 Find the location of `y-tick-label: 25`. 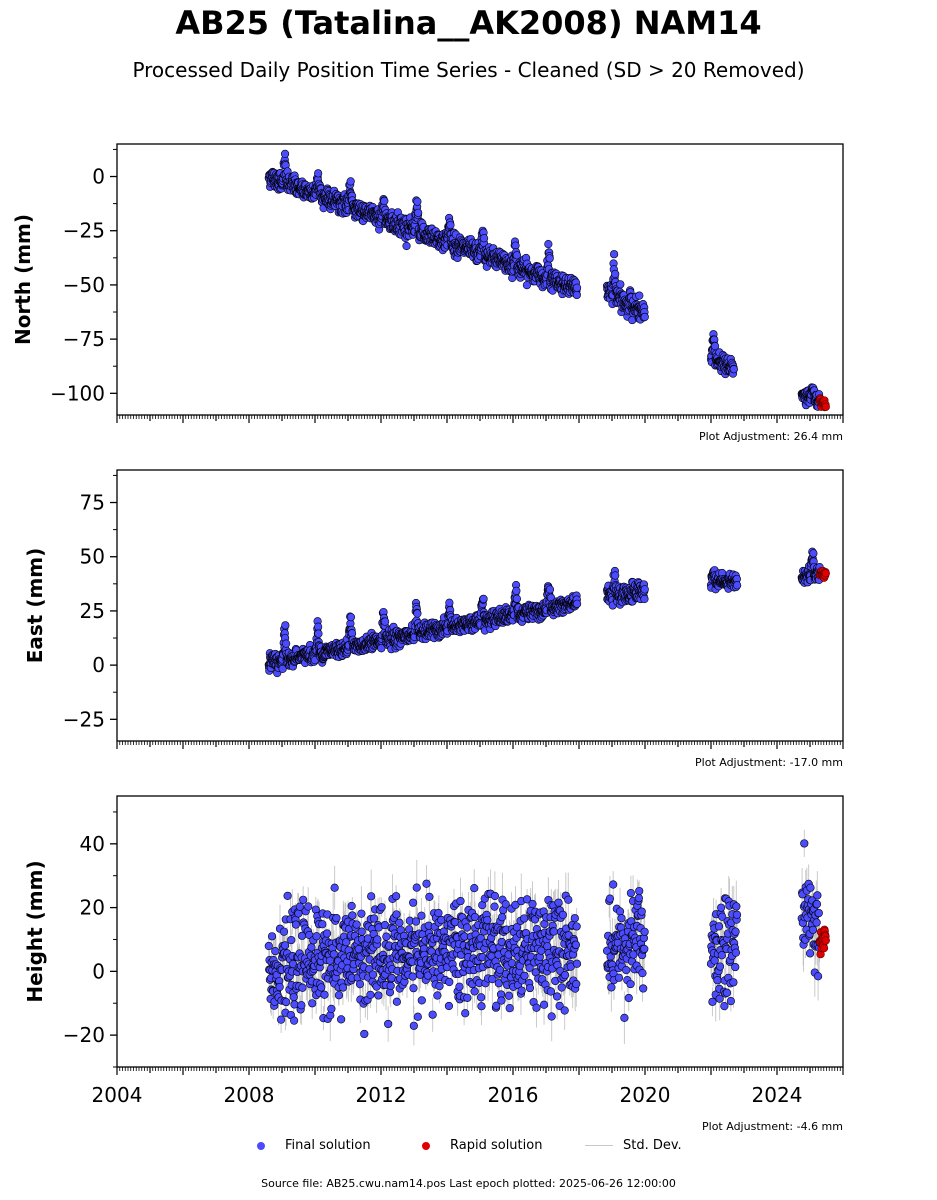

y-tick-label: 25 is located at coordinates (92, 611).